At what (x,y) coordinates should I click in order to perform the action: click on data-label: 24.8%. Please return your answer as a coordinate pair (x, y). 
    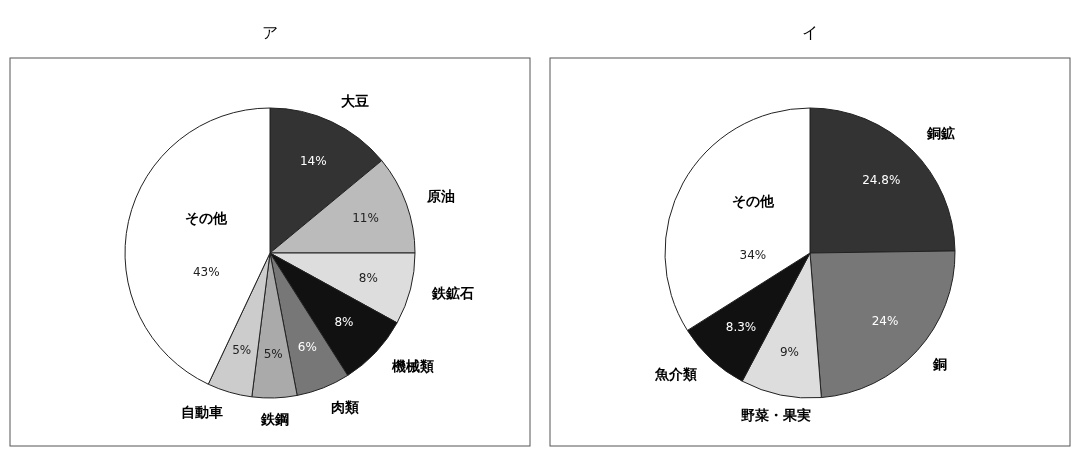
    Looking at the image, I should click on (881, 180).